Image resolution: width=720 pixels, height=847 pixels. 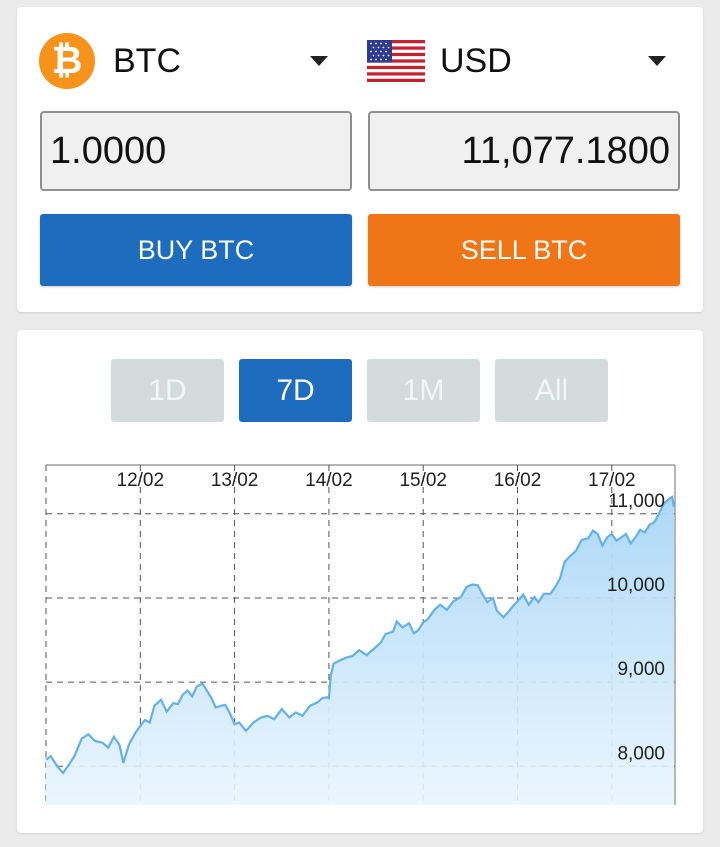 I want to click on y-tick-label: 8,000, so click(x=641, y=753).